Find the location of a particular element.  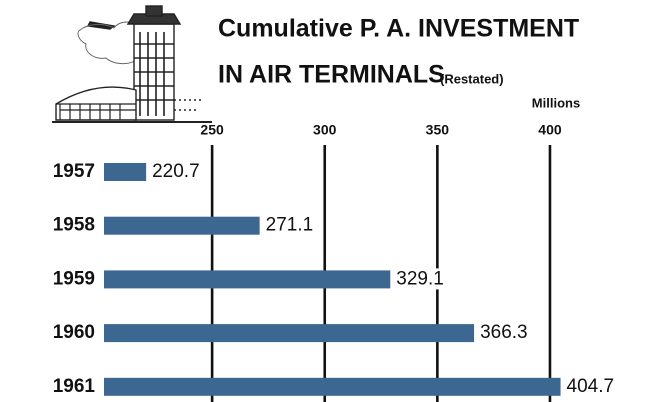

airport-illustration is located at coordinates (132, 64).